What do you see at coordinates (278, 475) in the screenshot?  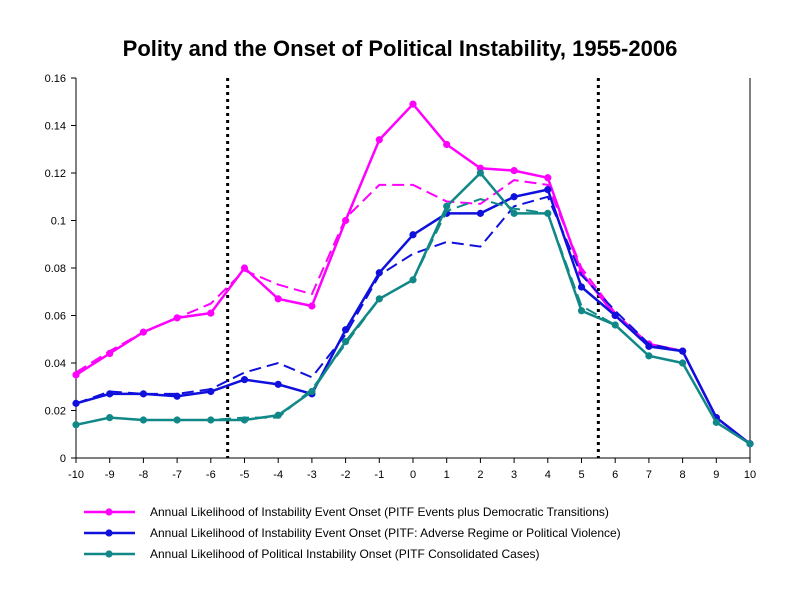 I see `x-tick-label: -4` at bounding box center [278, 475].